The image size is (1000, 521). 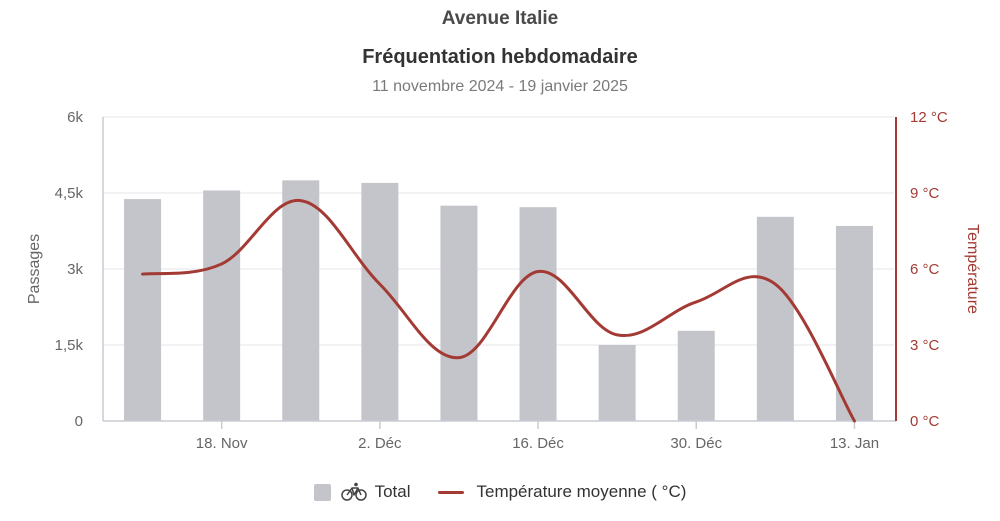 What do you see at coordinates (500, 57) in the screenshot?
I see `chart-title: Fréquentation hebdomadaire` at bounding box center [500, 57].